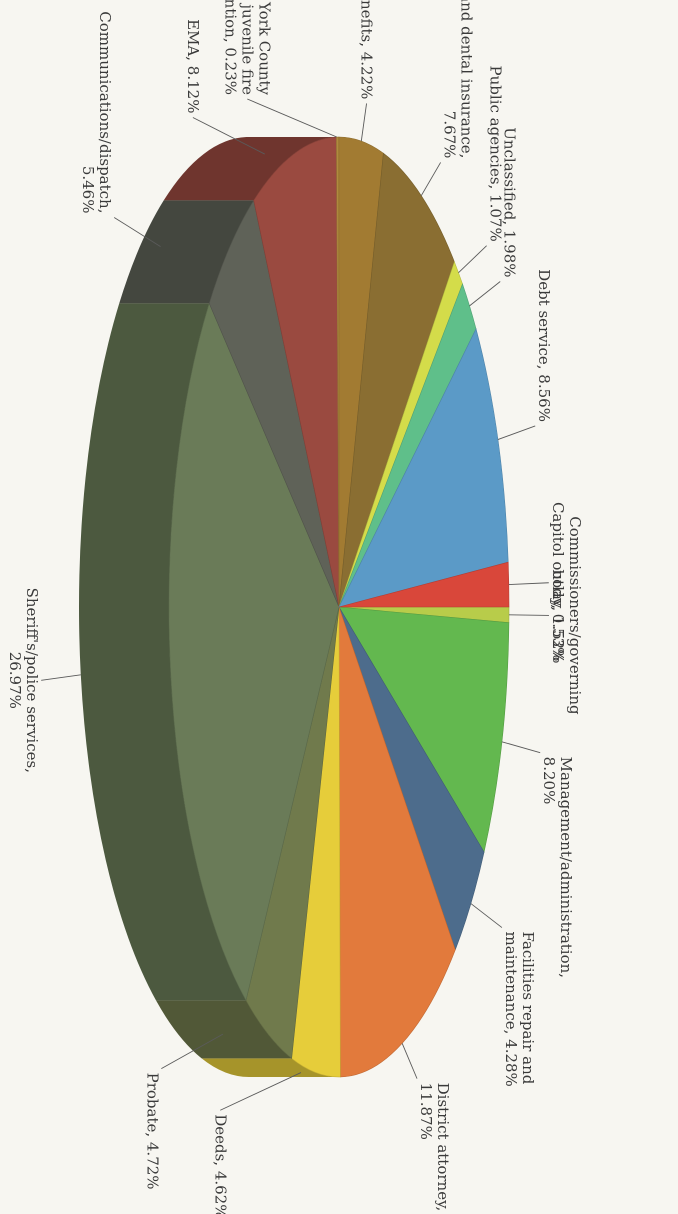 The image size is (678, 1214). Describe the element at coordinates (162, 652) in the screenshot. I see `pie-side-sheriff-s-police-services` at that location.